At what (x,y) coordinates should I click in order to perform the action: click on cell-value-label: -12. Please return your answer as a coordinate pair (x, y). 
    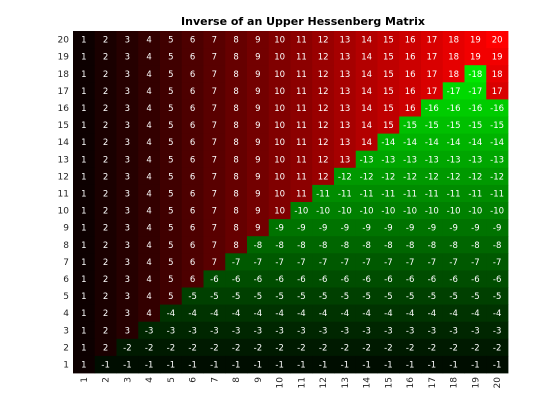
    Looking at the image, I should click on (367, 177).